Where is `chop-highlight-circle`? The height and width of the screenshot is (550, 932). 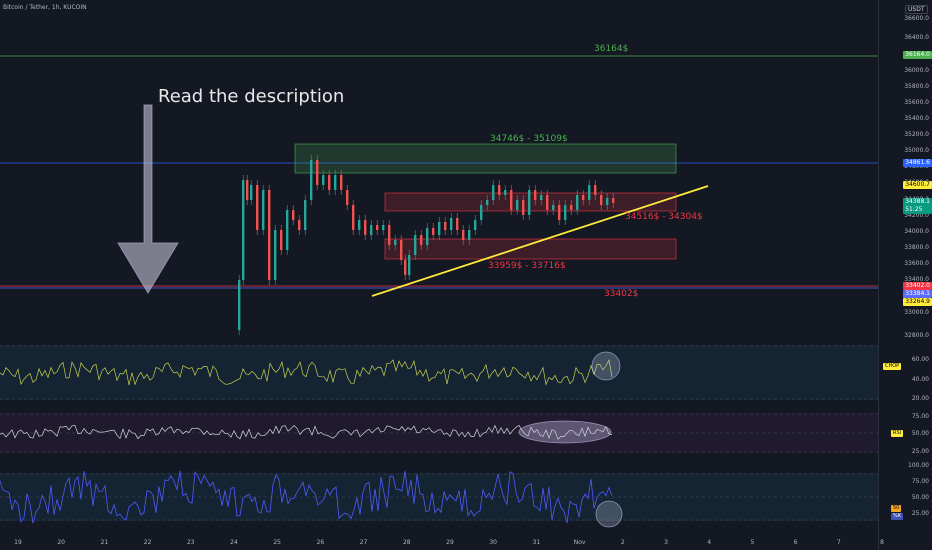 chop-highlight-circle is located at coordinates (606, 366).